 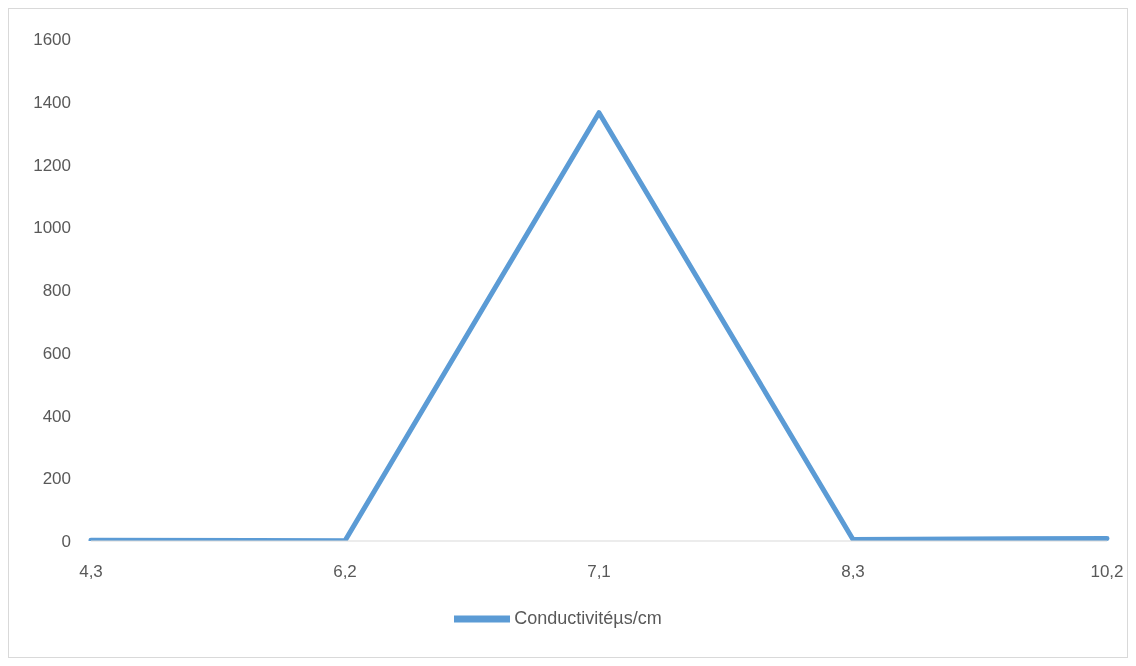 I want to click on x-tick-label: 6,2, so click(x=345, y=572).